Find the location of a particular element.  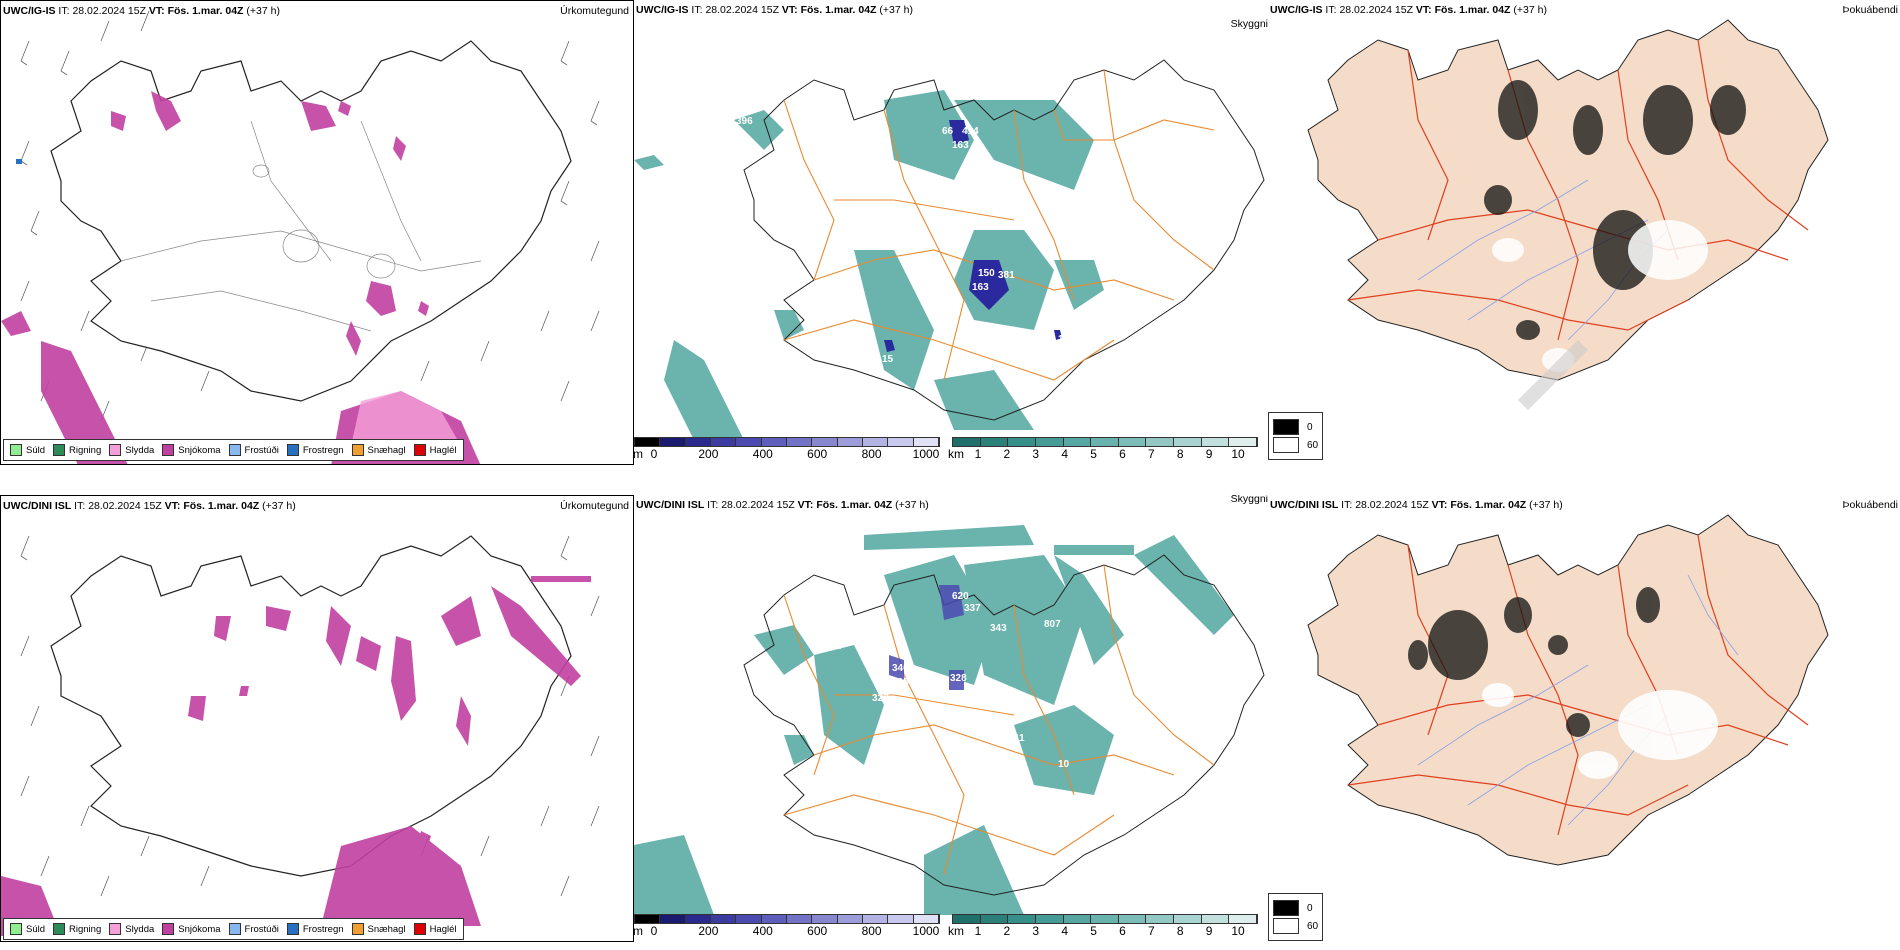

cloud-base-colorbar: m 0 200 400 600 800 1000 is located at coordinates (787, 449).